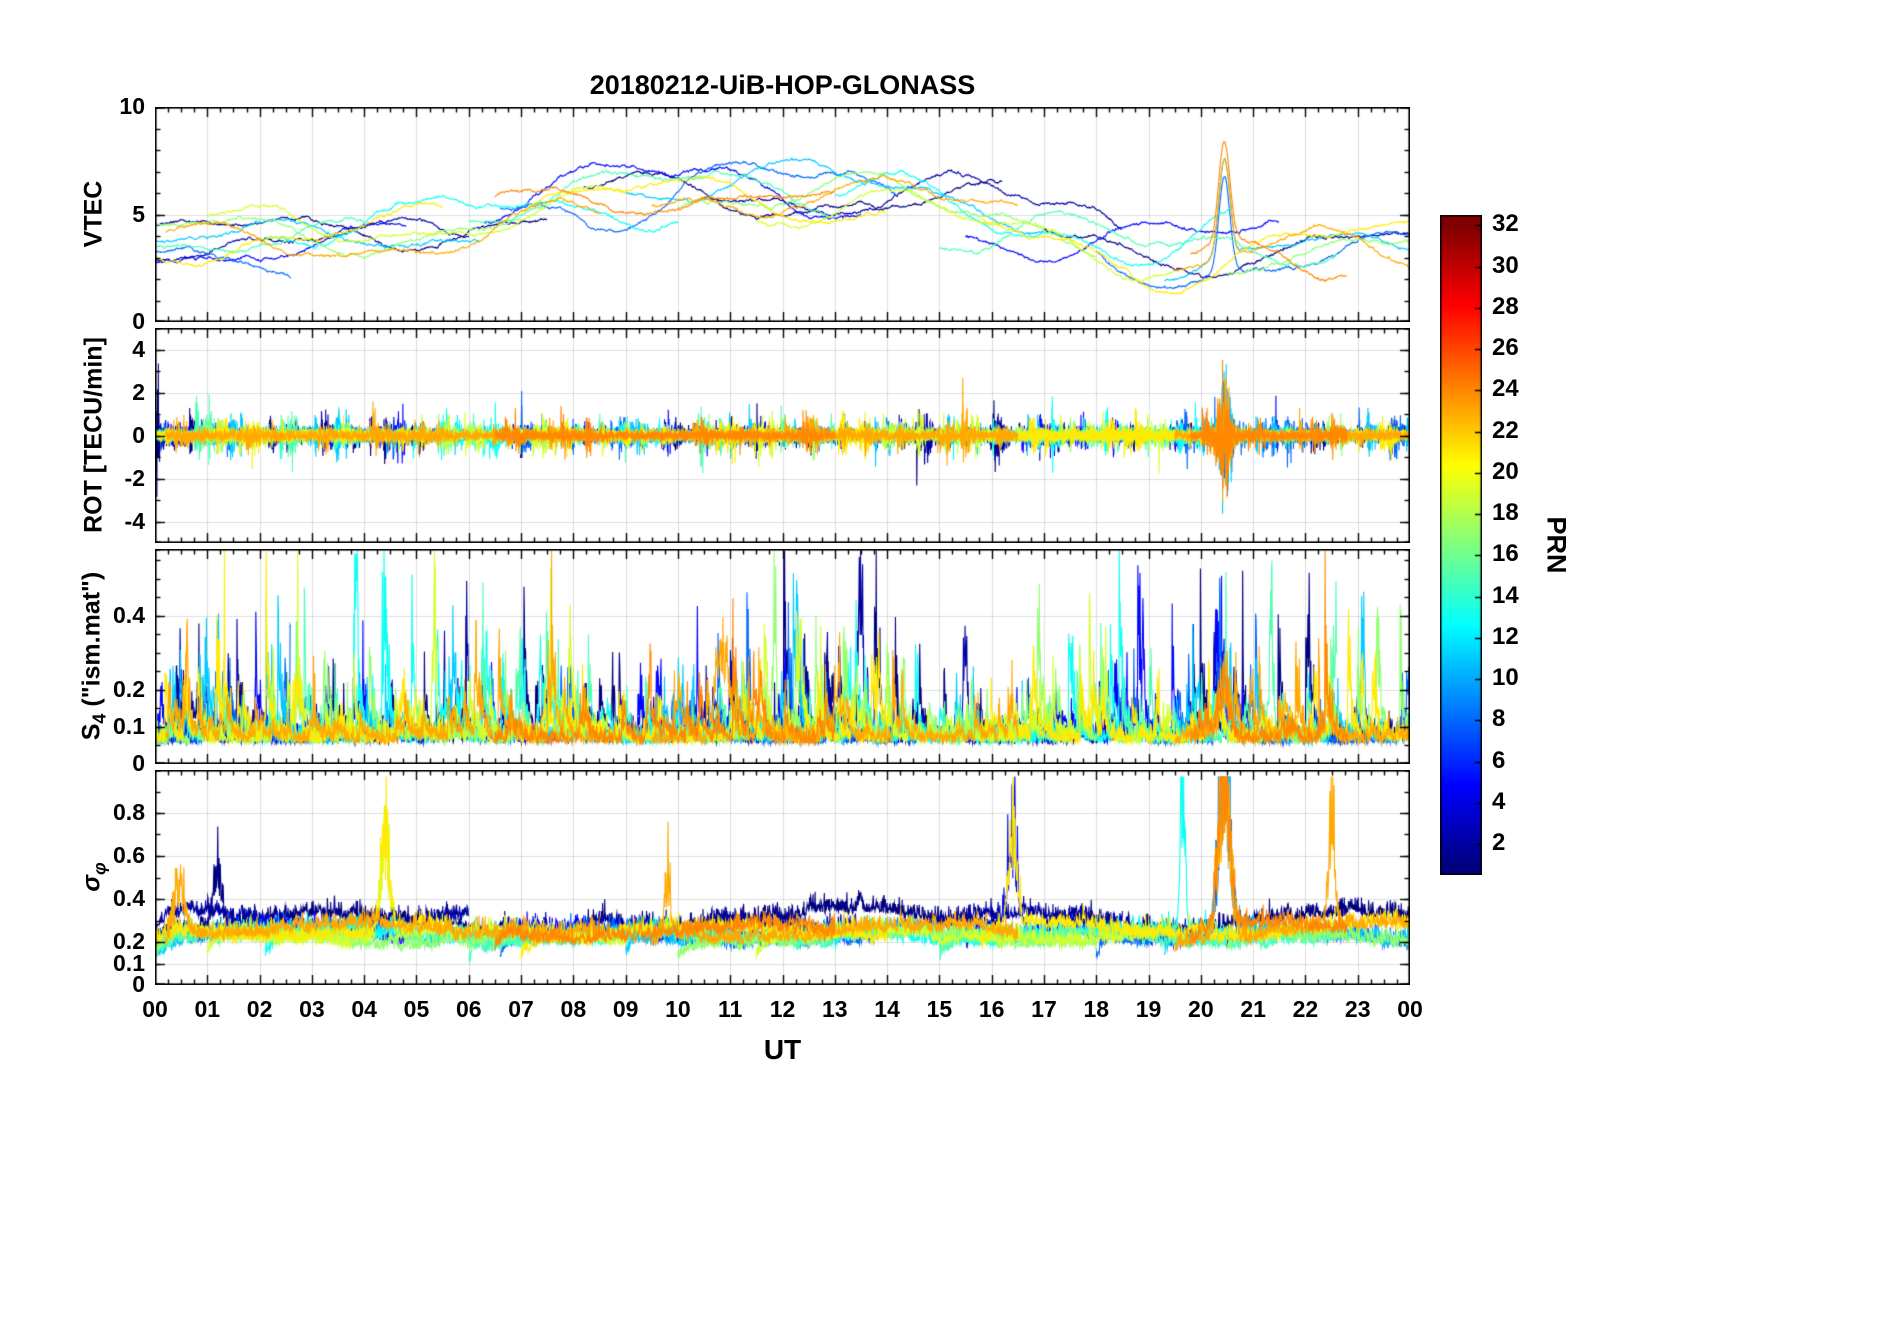  What do you see at coordinates (1505, 678) in the screenshot?
I see `colorbar-tick-label: 10` at bounding box center [1505, 678].